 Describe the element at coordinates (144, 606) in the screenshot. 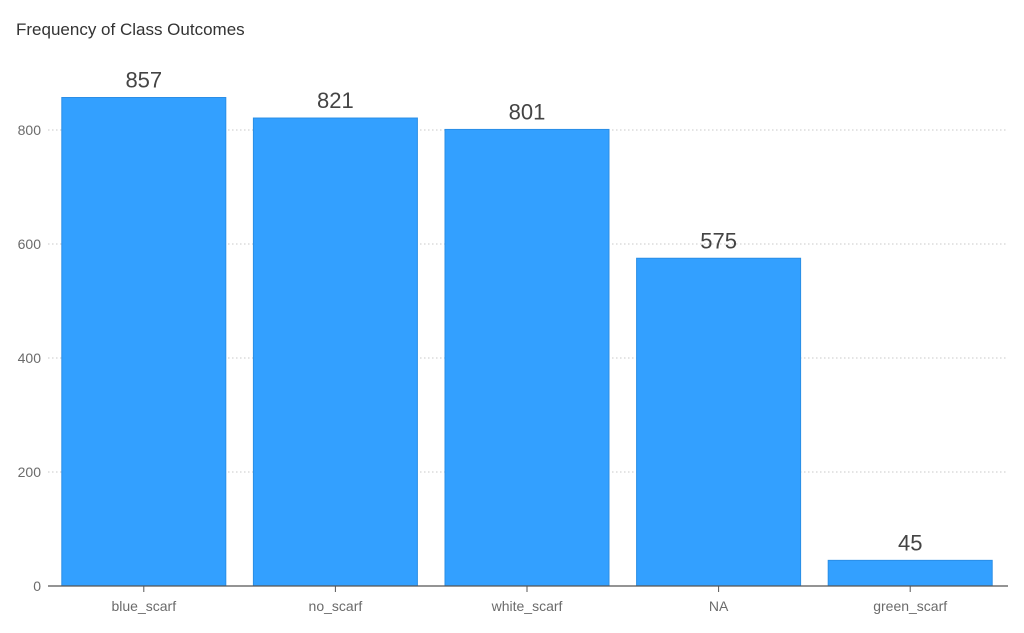

I see `x-tick-label: blue_scarf` at that location.